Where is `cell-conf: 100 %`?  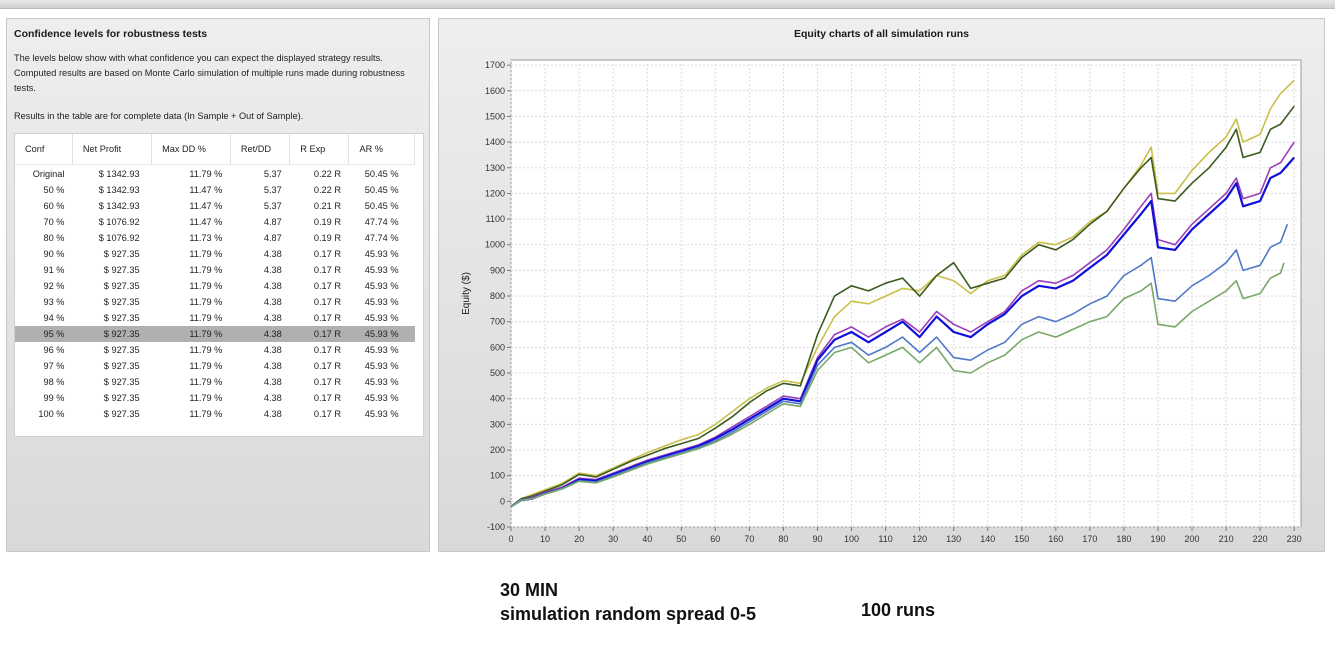 cell-conf: 100 % is located at coordinates (51, 414).